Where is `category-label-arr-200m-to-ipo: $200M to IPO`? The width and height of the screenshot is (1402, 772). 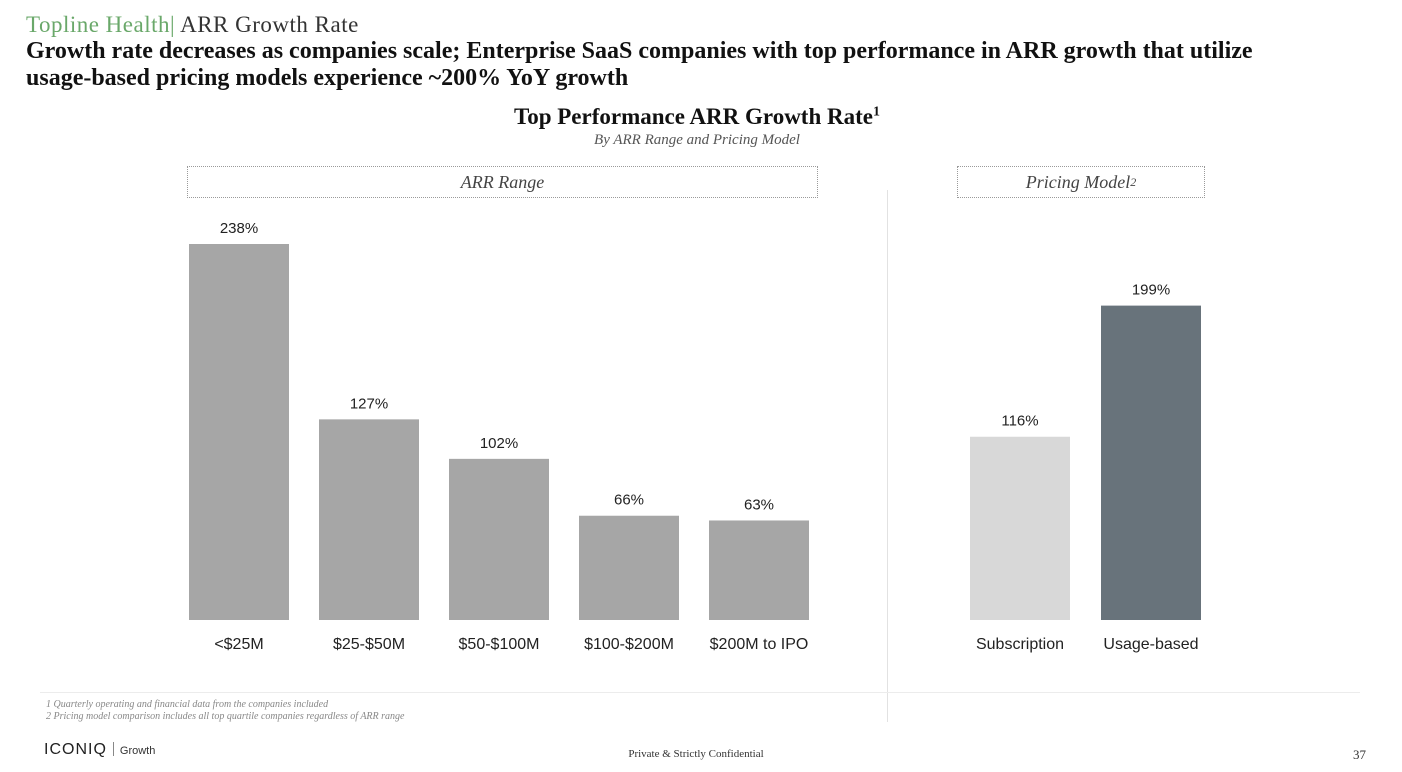 category-label-arr-200m-to-ipo: $200M to IPO is located at coordinates (759, 644).